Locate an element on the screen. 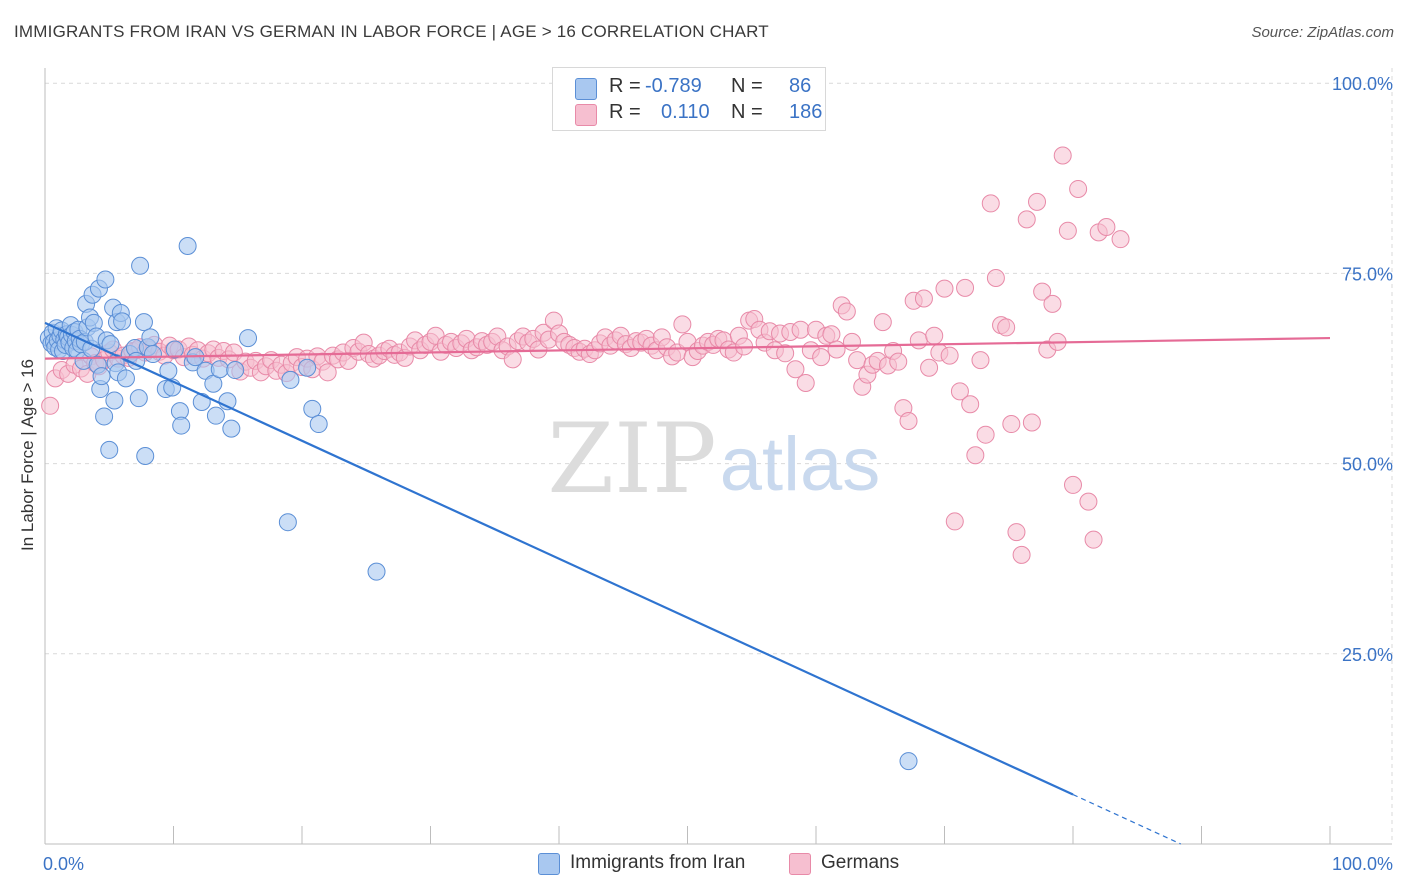 The width and height of the screenshot is (1406, 892). watermark-zip: ZIP is located at coordinates (631, 459).